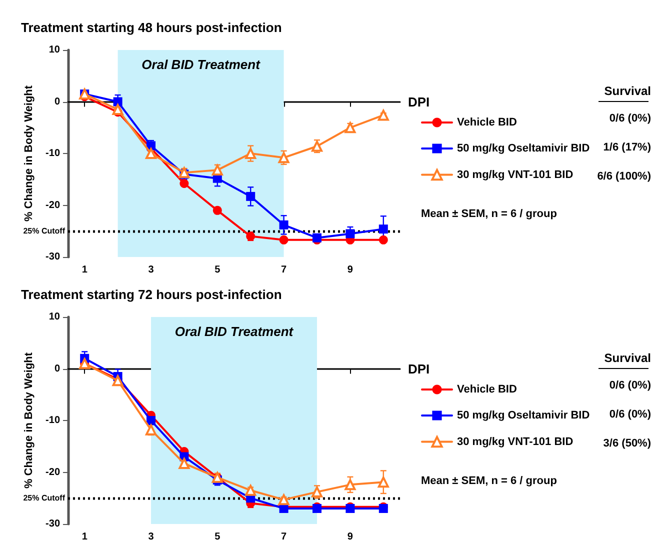 The image size is (667, 550). Describe the element at coordinates (627, 148) in the screenshot. I see `text: 1/6 (17%)` at that location.